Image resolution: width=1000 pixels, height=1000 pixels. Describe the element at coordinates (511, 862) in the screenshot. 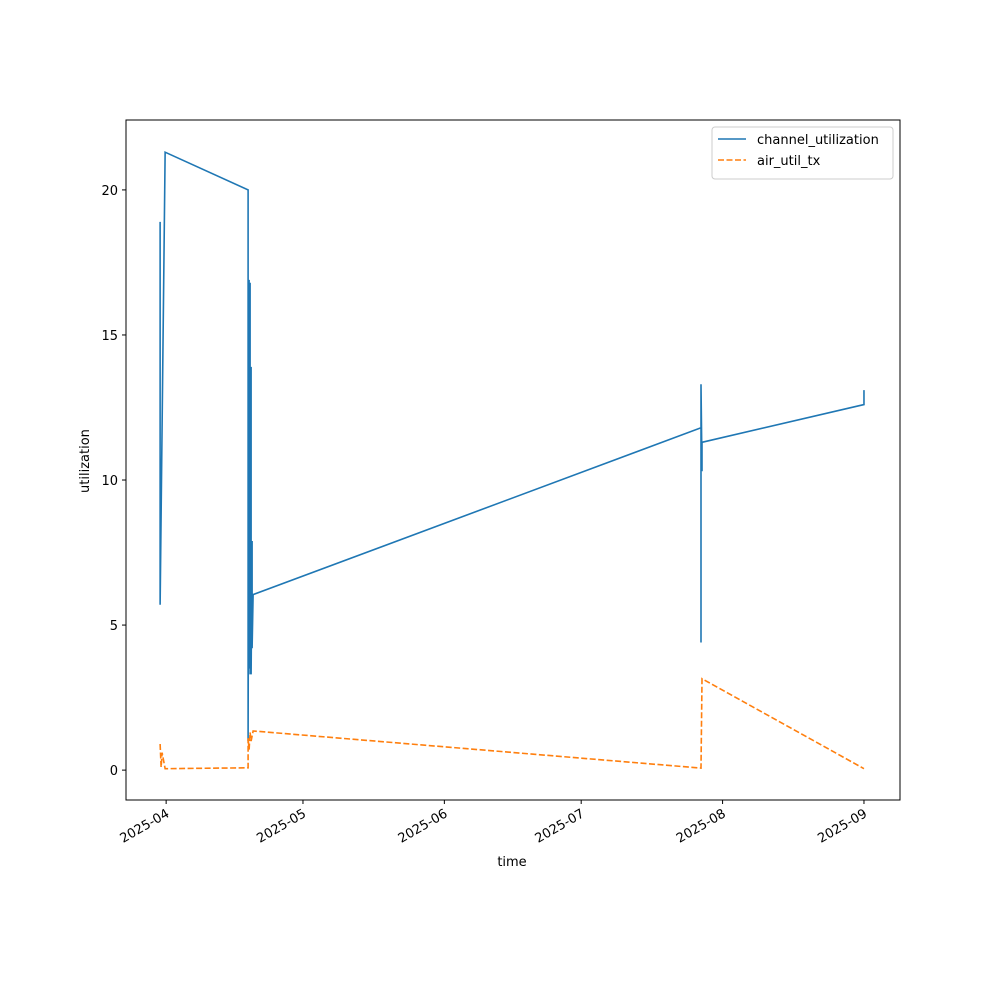

I see `x-axis-label: time` at that location.